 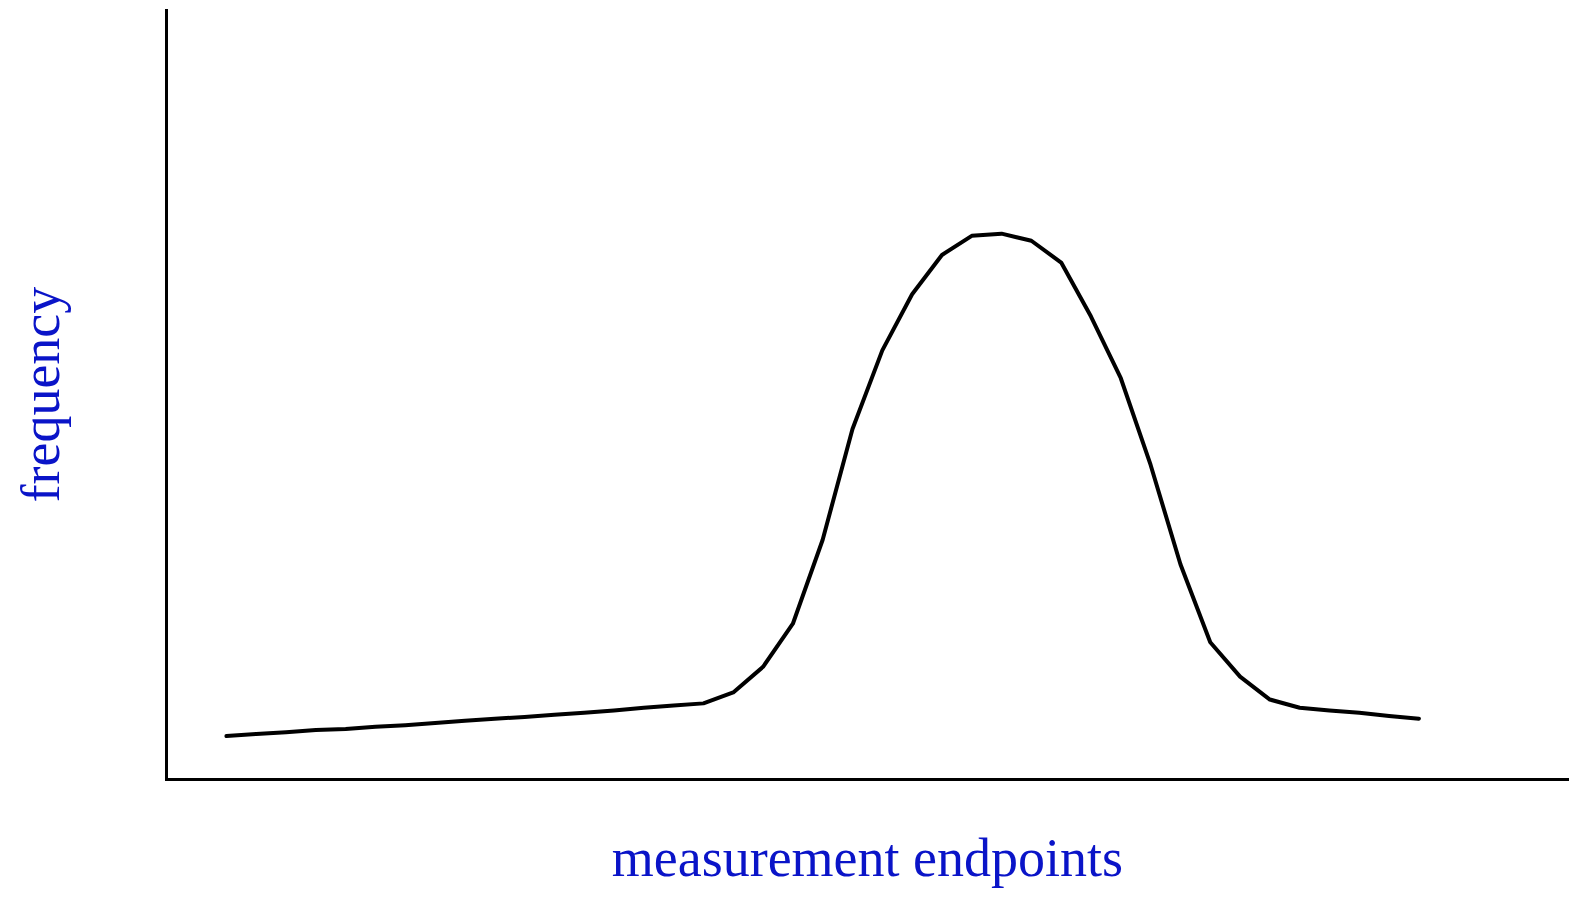 What do you see at coordinates (867, 857) in the screenshot?
I see `x-axis-title: measurement endpoints` at bounding box center [867, 857].